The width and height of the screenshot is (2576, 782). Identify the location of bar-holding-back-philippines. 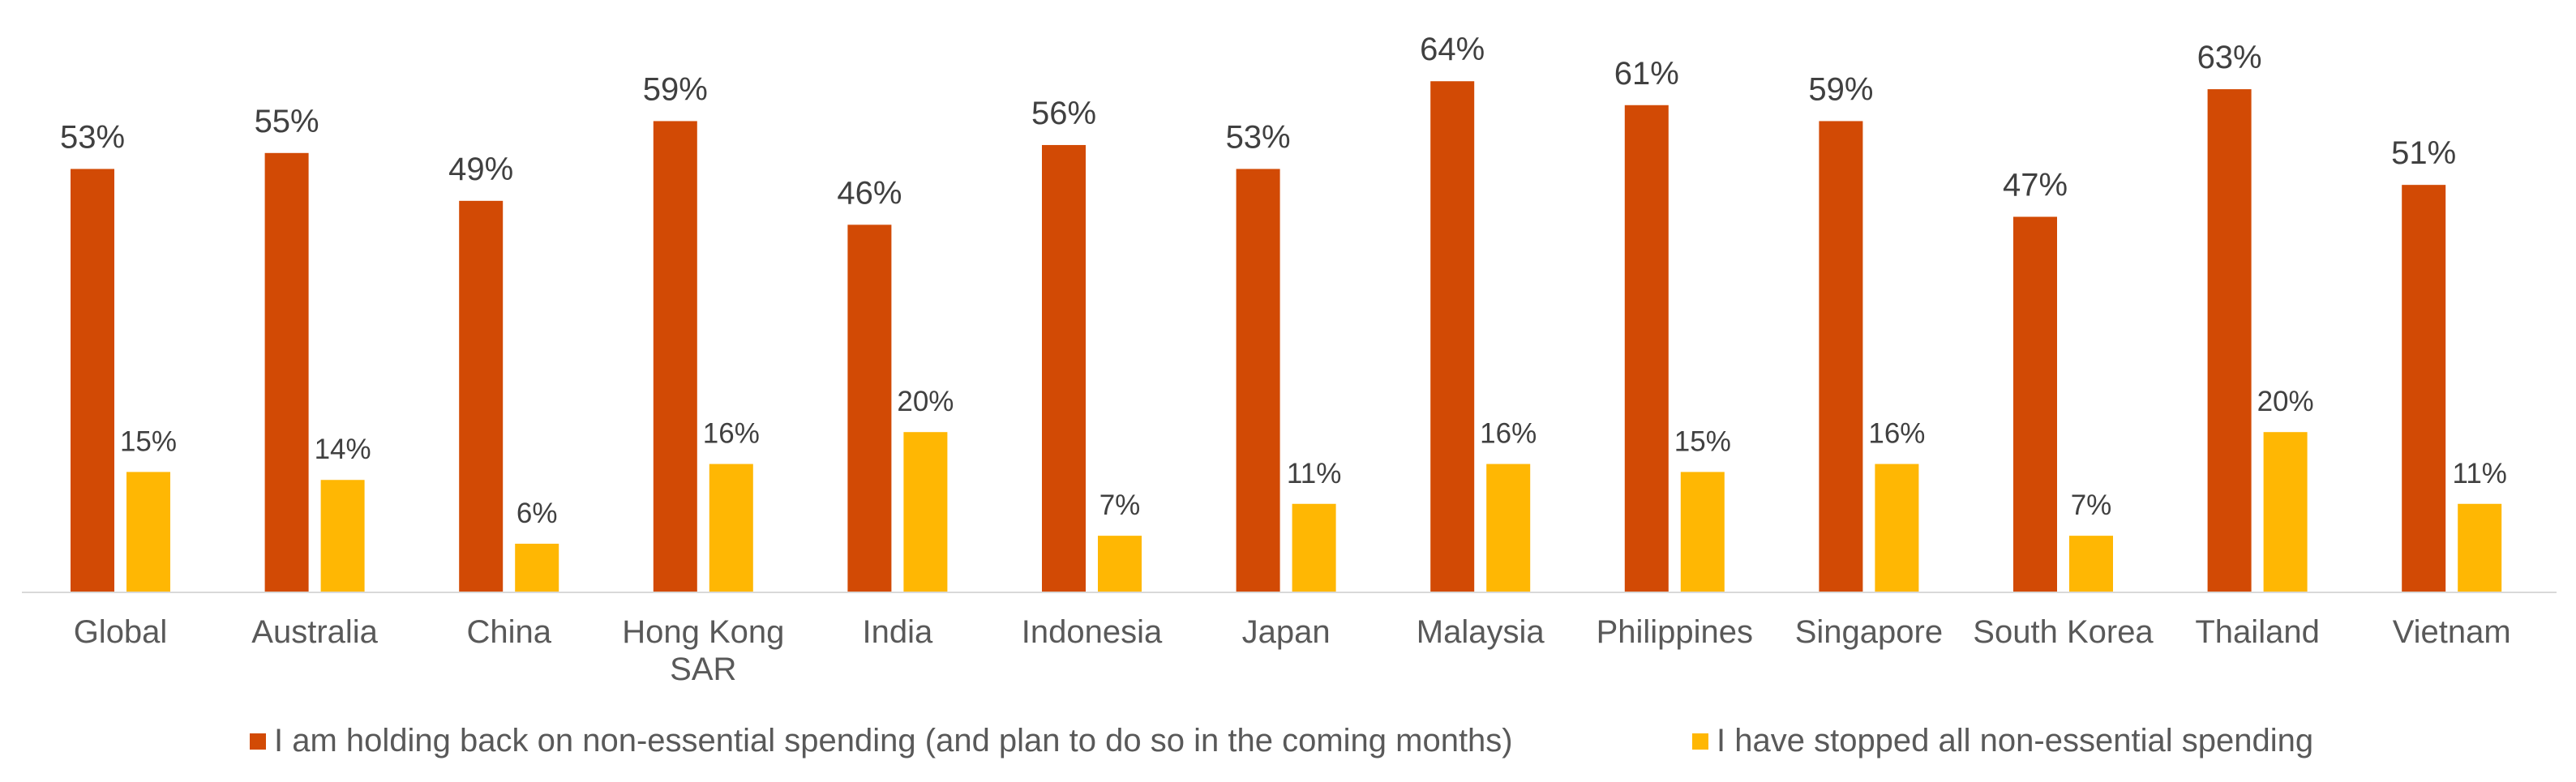
(1646, 348).